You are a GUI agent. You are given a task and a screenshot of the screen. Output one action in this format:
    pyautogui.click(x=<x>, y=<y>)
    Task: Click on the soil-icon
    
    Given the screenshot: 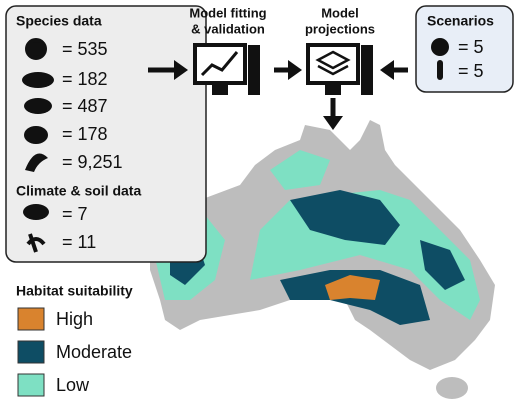 What is the action you would take?
    pyautogui.click(x=36, y=243)
    